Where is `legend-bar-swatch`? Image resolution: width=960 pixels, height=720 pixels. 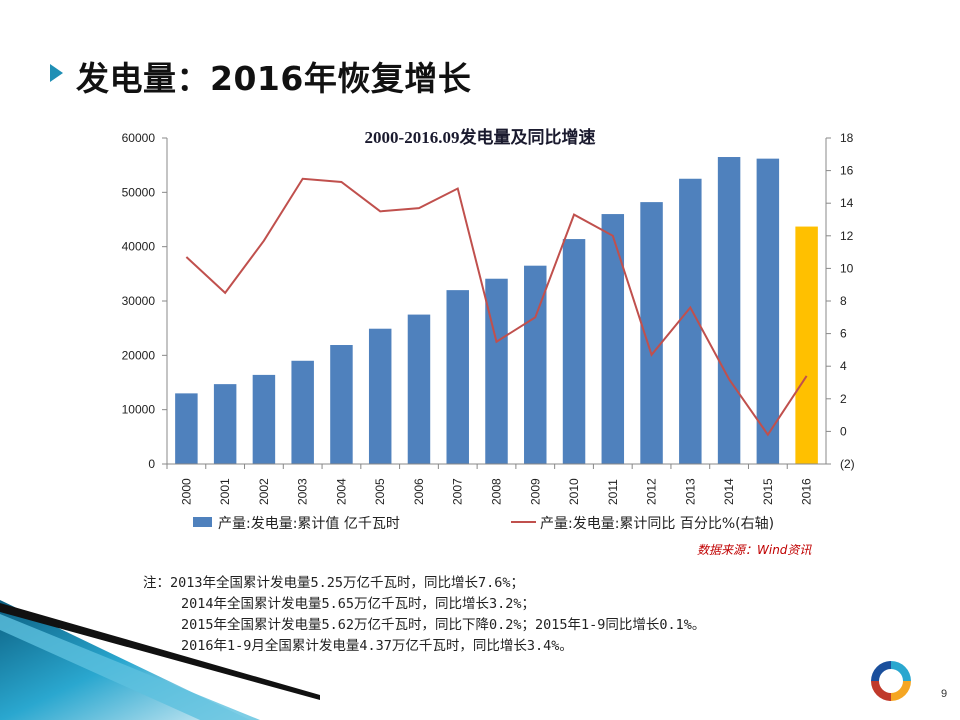
legend-bar-swatch is located at coordinates (202, 522).